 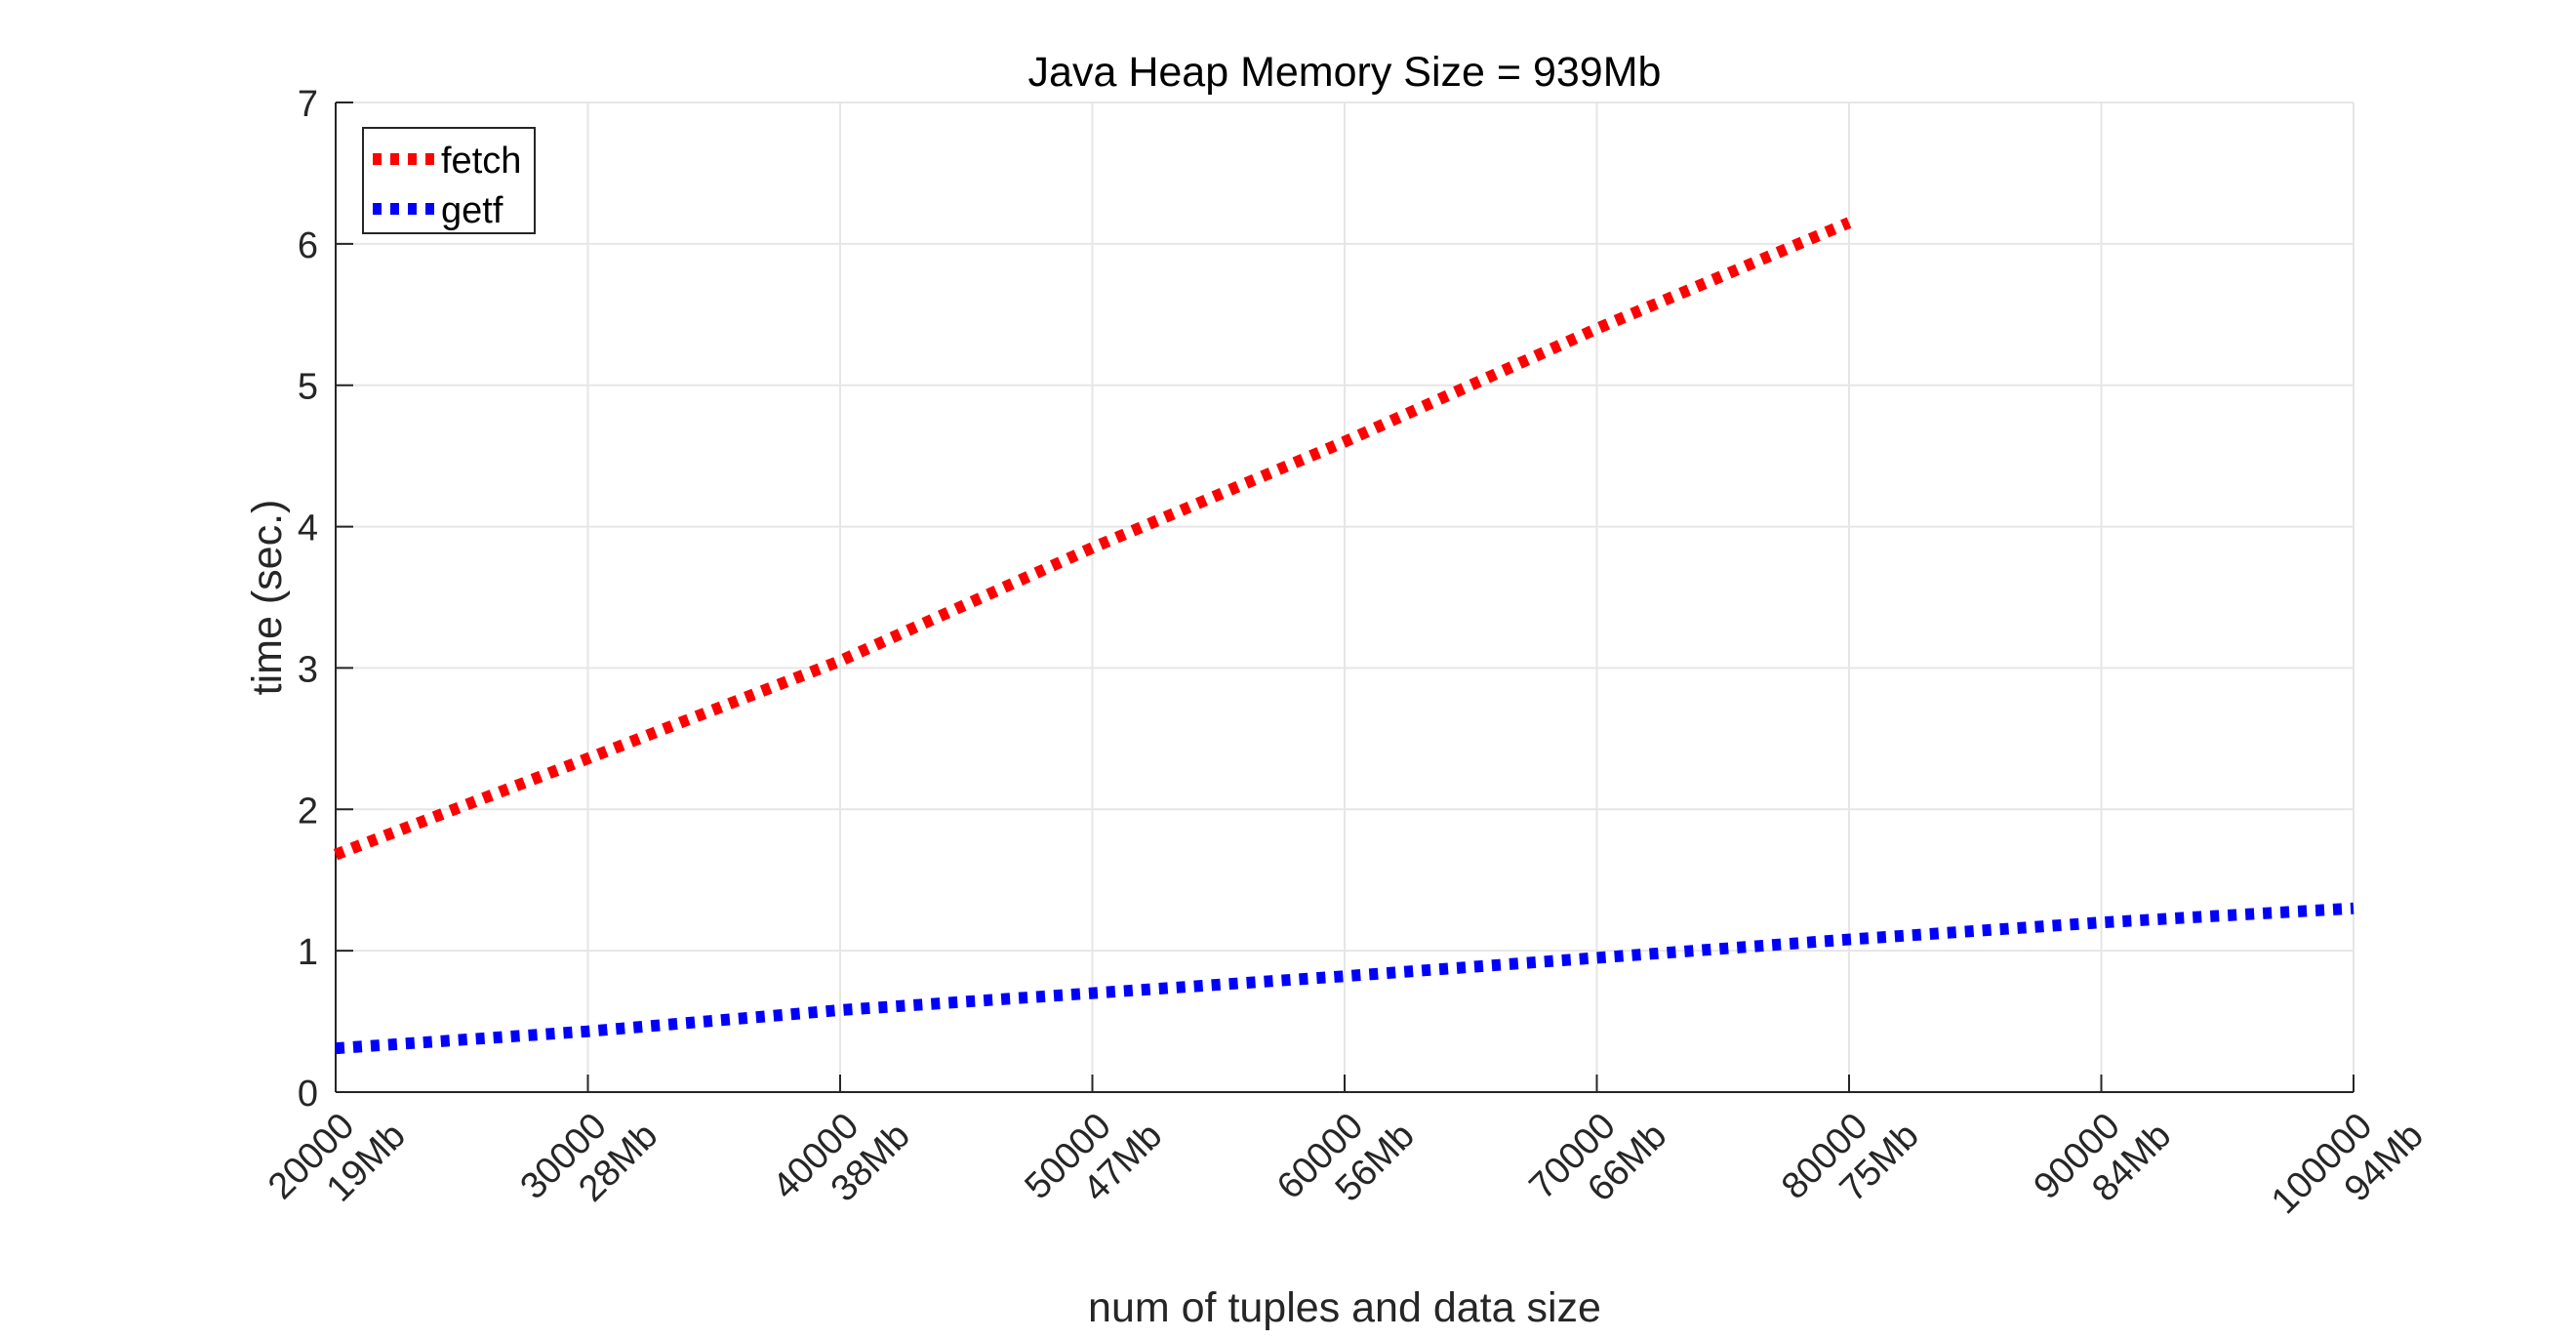 What do you see at coordinates (267, 598) in the screenshot?
I see `y-axis-label: time (sec.)` at bounding box center [267, 598].